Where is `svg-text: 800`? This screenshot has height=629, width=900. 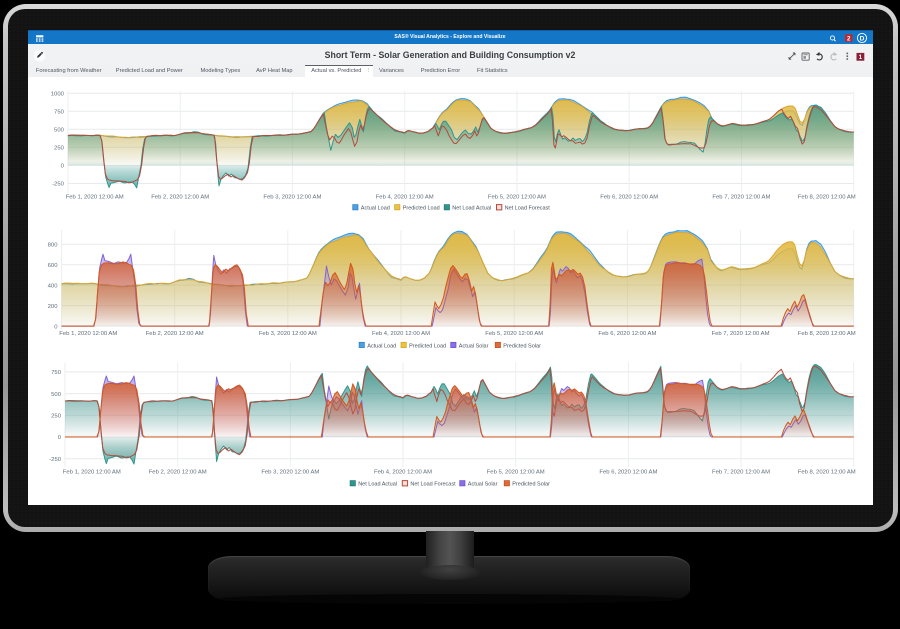 svg-text: 800 is located at coordinates (52, 245).